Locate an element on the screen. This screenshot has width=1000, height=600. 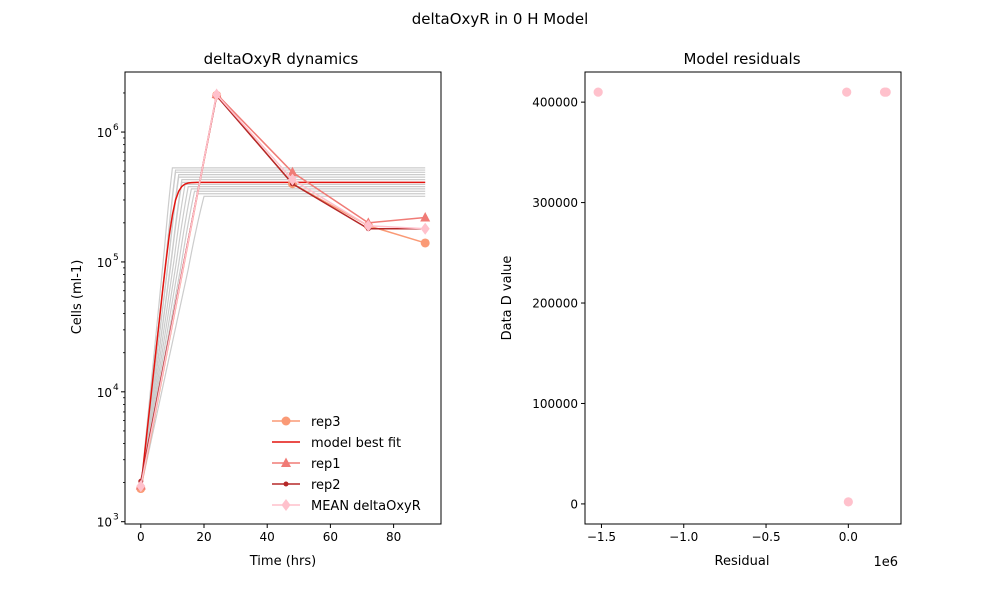
x-tick-label: 20 is located at coordinates (203, 537).